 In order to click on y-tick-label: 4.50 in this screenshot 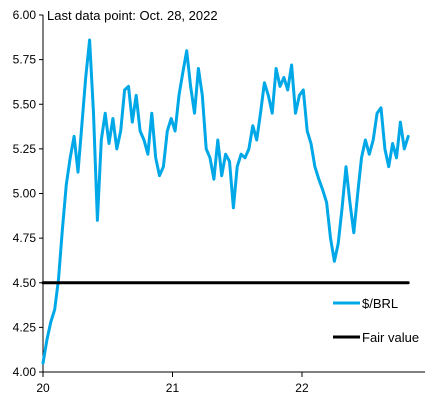, I will do `click(25, 283)`.